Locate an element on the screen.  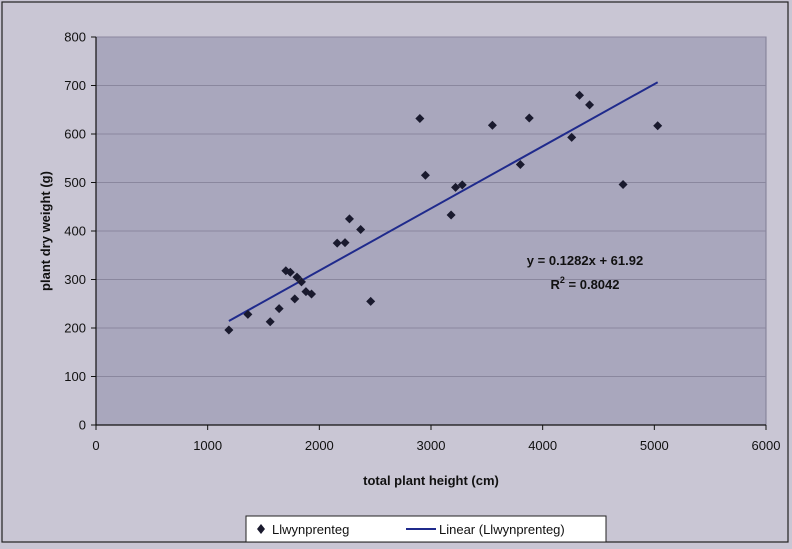
x-tick-label: 3000 is located at coordinates (431, 445).